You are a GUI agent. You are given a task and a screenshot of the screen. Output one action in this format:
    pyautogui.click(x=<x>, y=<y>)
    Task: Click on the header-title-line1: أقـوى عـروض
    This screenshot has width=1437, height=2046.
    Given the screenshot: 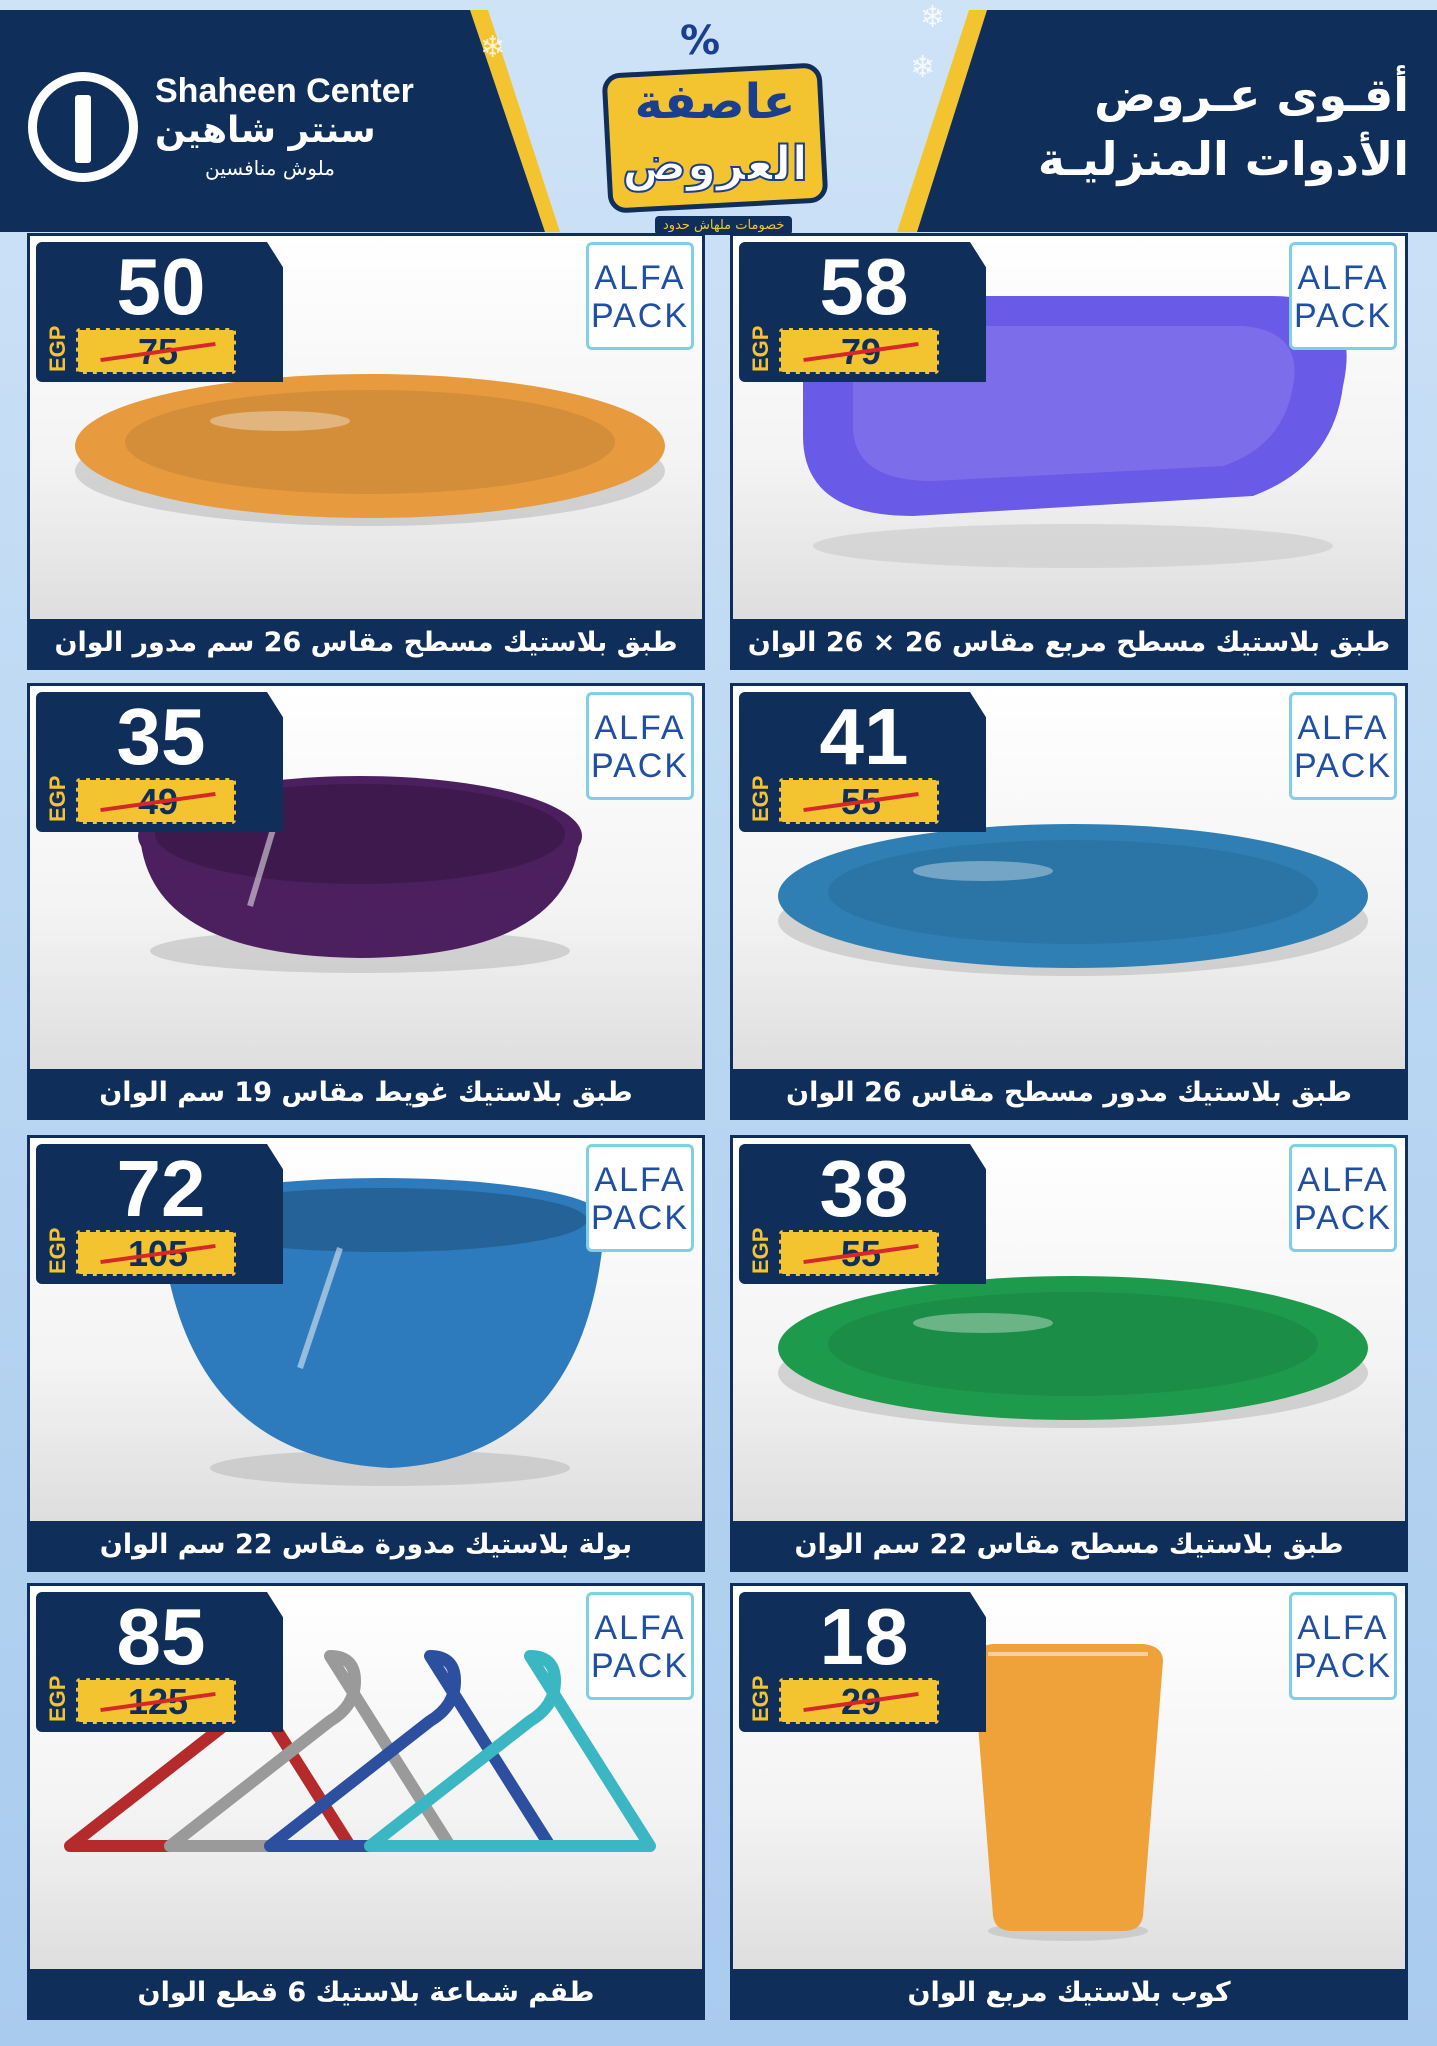 What is the action you would take?
    pyautogui.click(x=1251, y=95)
    